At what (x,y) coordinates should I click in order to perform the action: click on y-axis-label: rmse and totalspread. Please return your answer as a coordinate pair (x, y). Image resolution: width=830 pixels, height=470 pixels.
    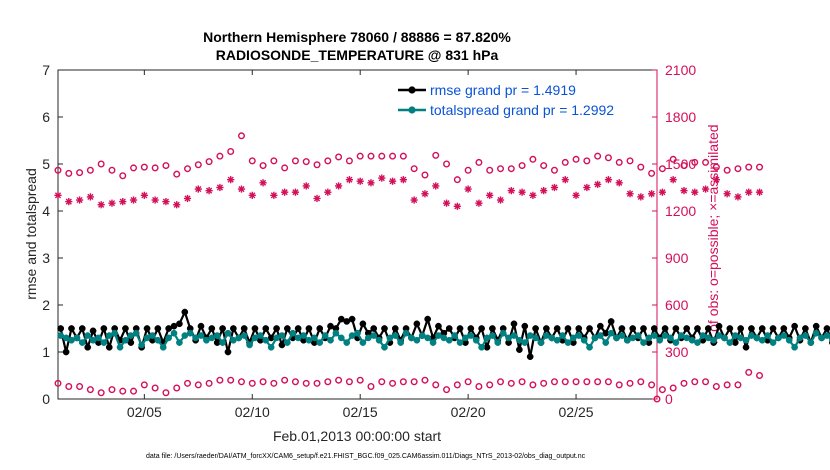
    Looking at the image, I should click on (31, 234).